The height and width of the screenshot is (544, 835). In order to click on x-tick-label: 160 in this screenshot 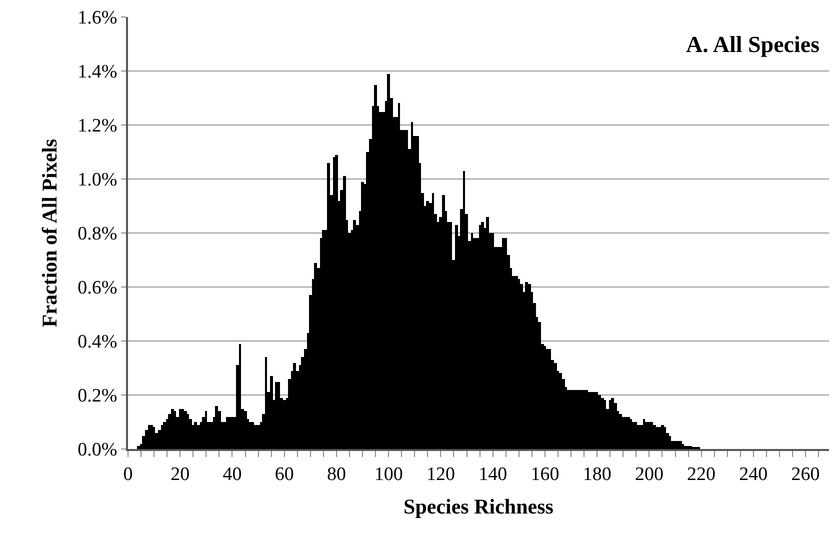, I will do `click(545, 474)`.